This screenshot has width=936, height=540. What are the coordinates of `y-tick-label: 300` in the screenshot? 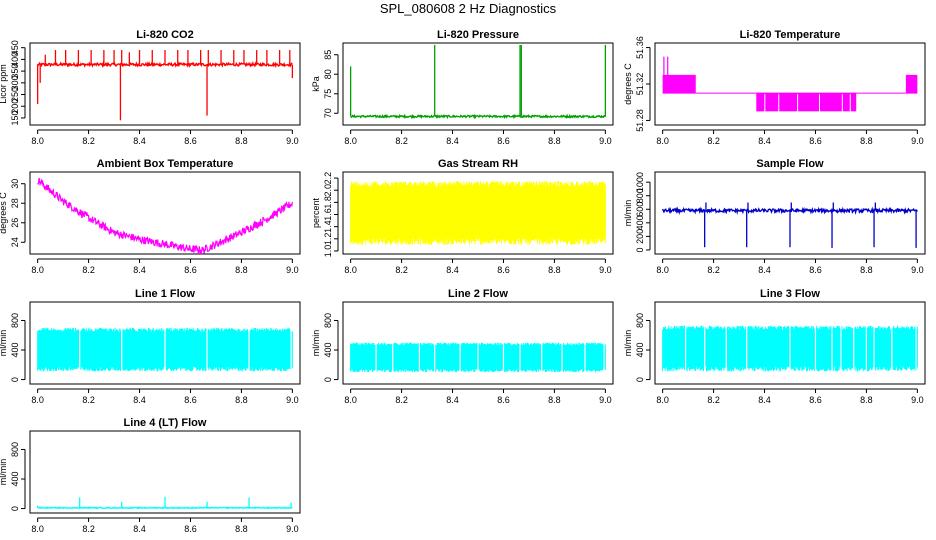 It's located at (15, 82).